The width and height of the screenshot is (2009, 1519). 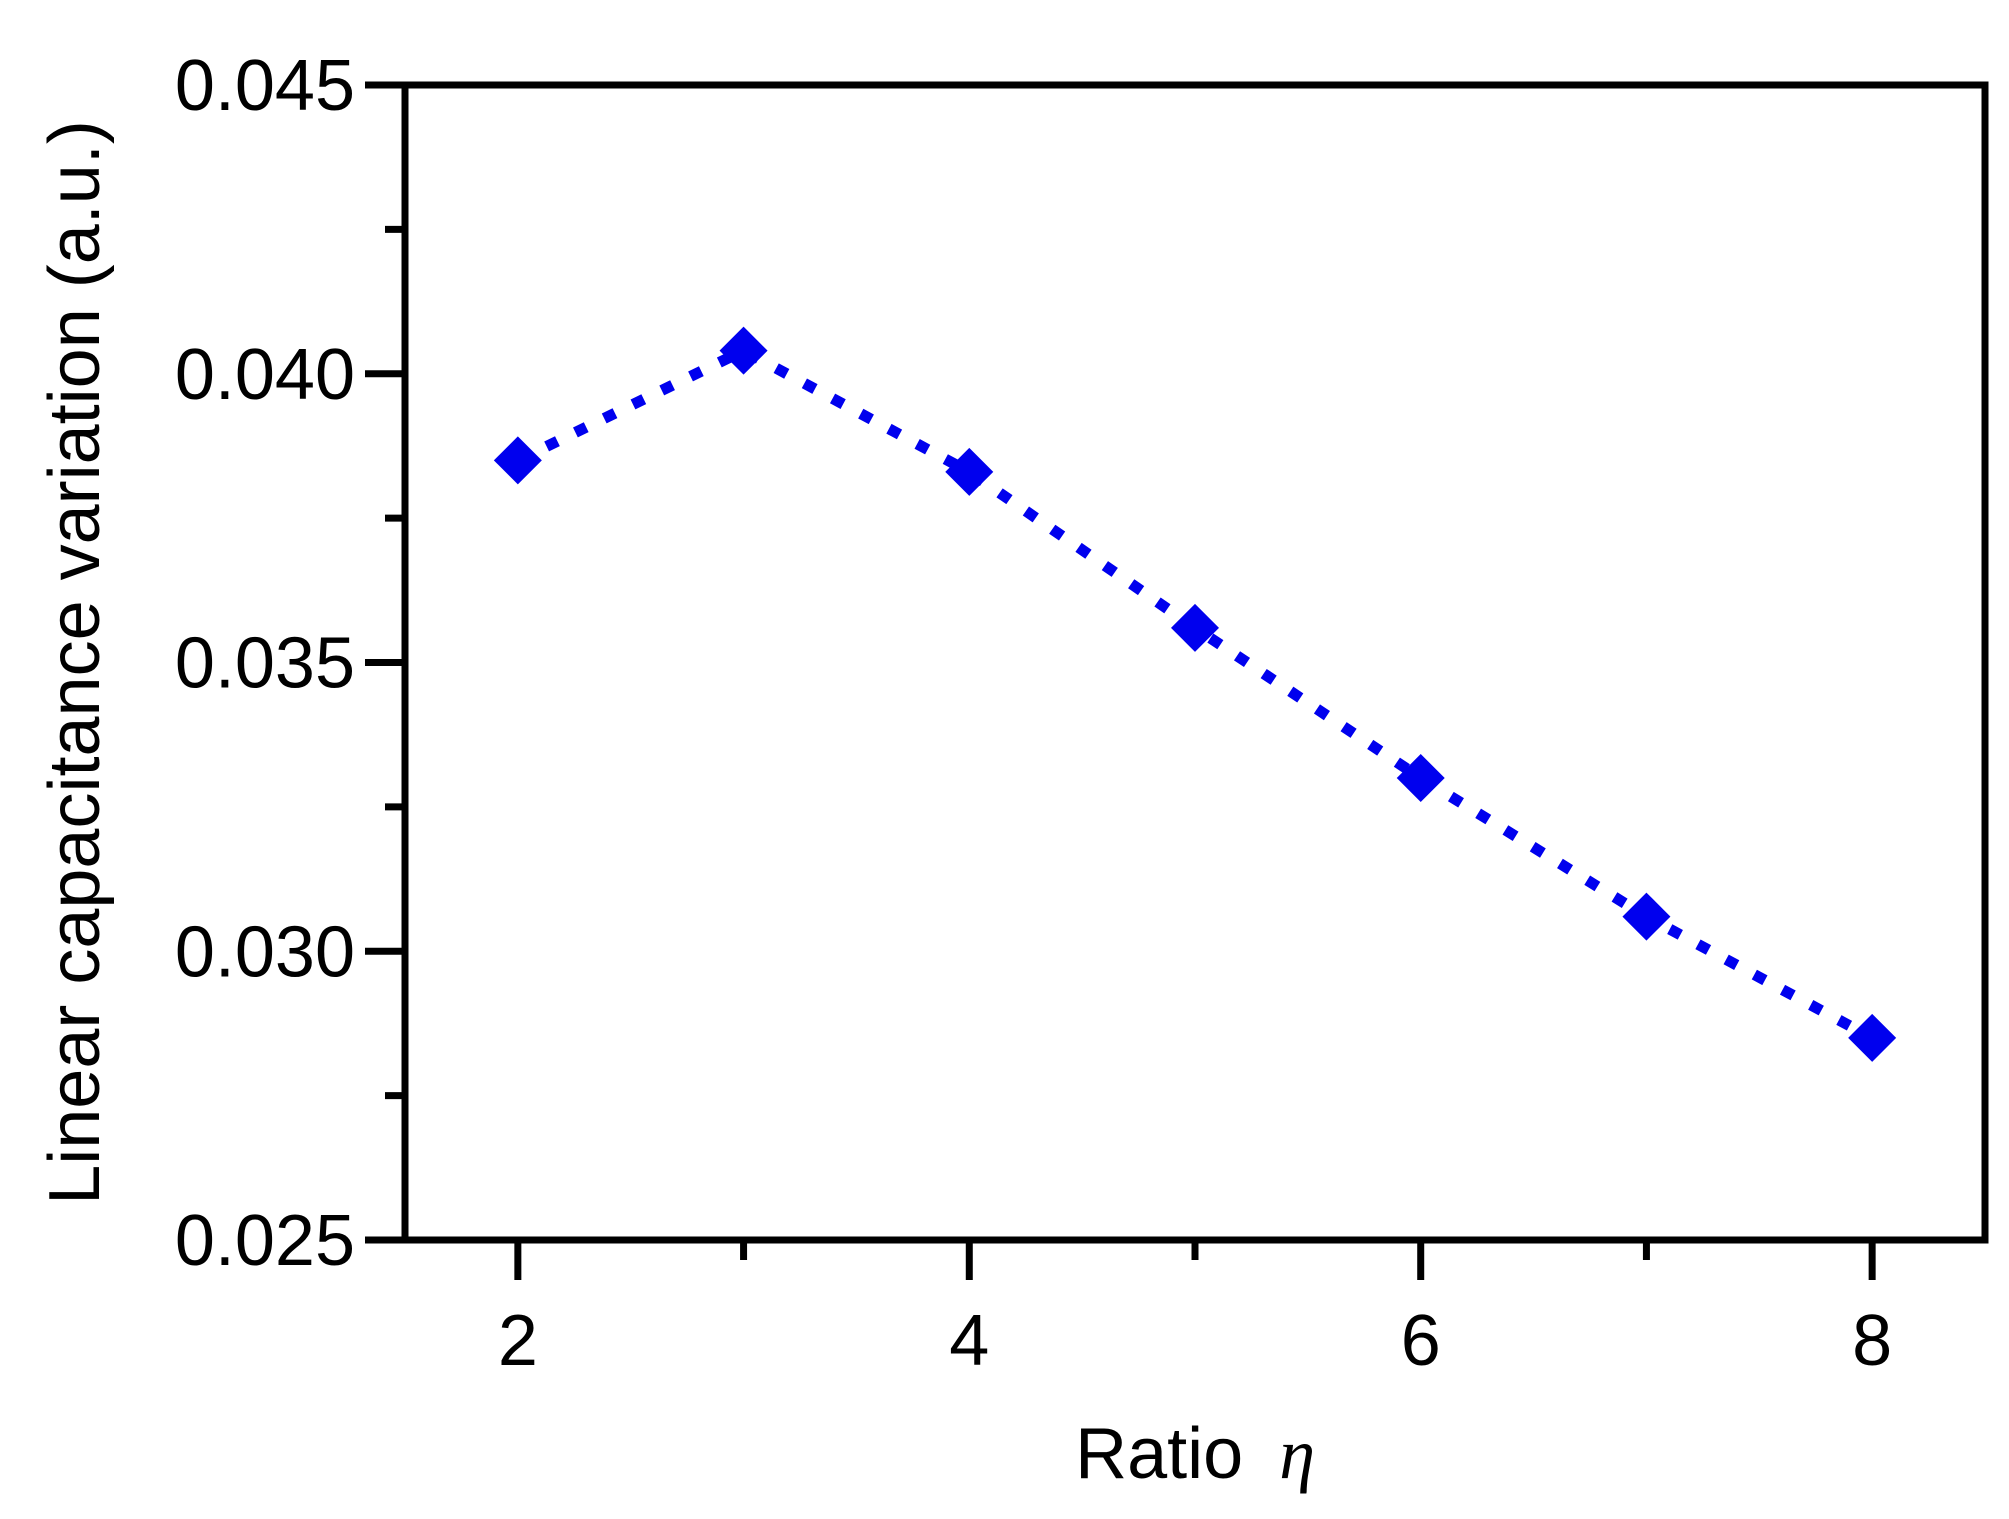 I want to click on y-tick-label: 0.045, so click(x=265, y=86).